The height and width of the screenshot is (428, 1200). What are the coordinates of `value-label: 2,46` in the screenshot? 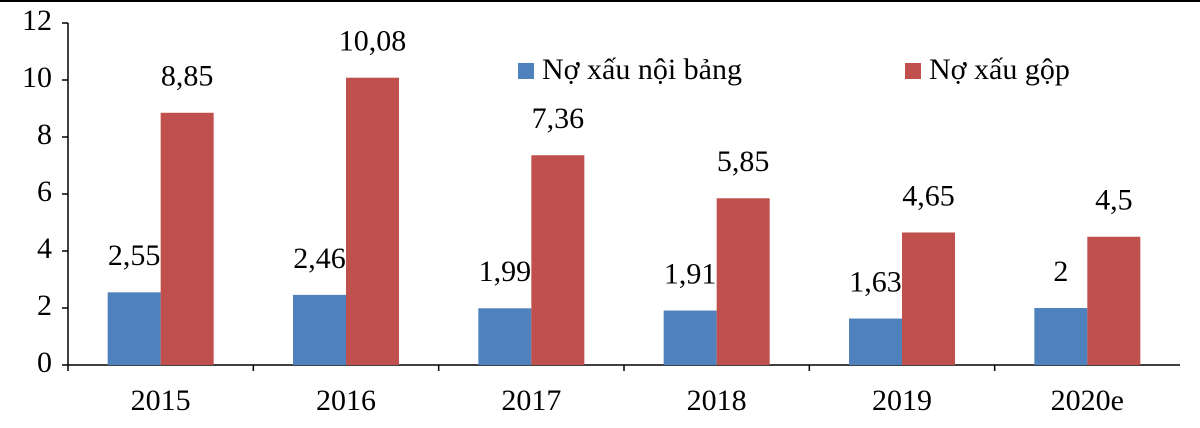 It's located at (319, 258).